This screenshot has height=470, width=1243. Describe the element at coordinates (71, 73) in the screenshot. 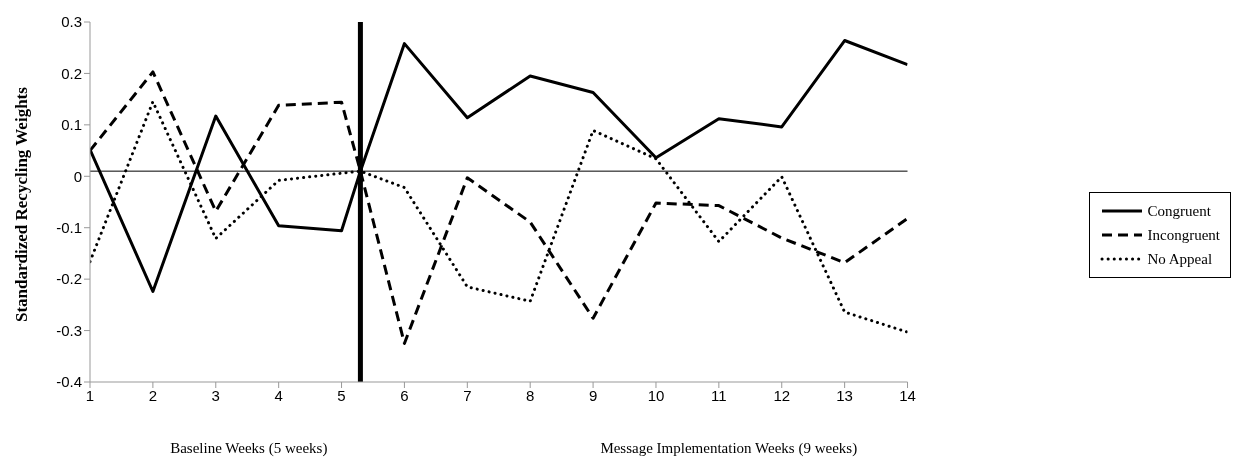

I see `y-tick-label: 0.2` at that location.